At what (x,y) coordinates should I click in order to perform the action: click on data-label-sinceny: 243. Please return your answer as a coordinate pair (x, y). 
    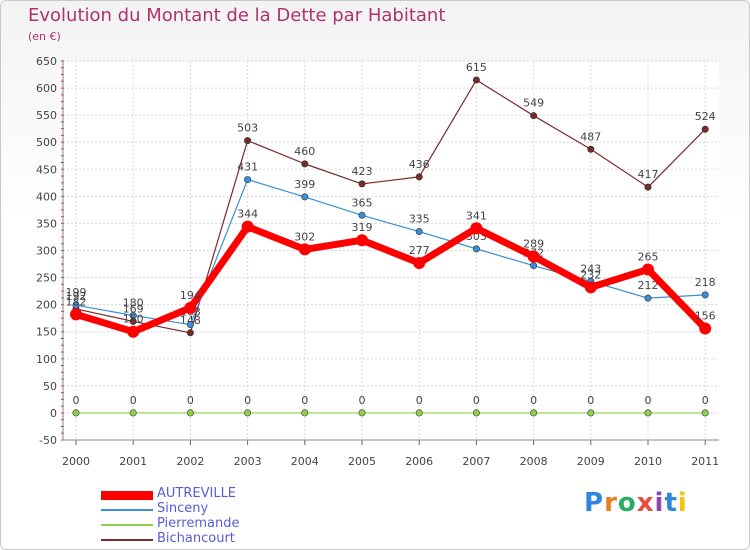
    Looking at the image, I should click on (590, 268).